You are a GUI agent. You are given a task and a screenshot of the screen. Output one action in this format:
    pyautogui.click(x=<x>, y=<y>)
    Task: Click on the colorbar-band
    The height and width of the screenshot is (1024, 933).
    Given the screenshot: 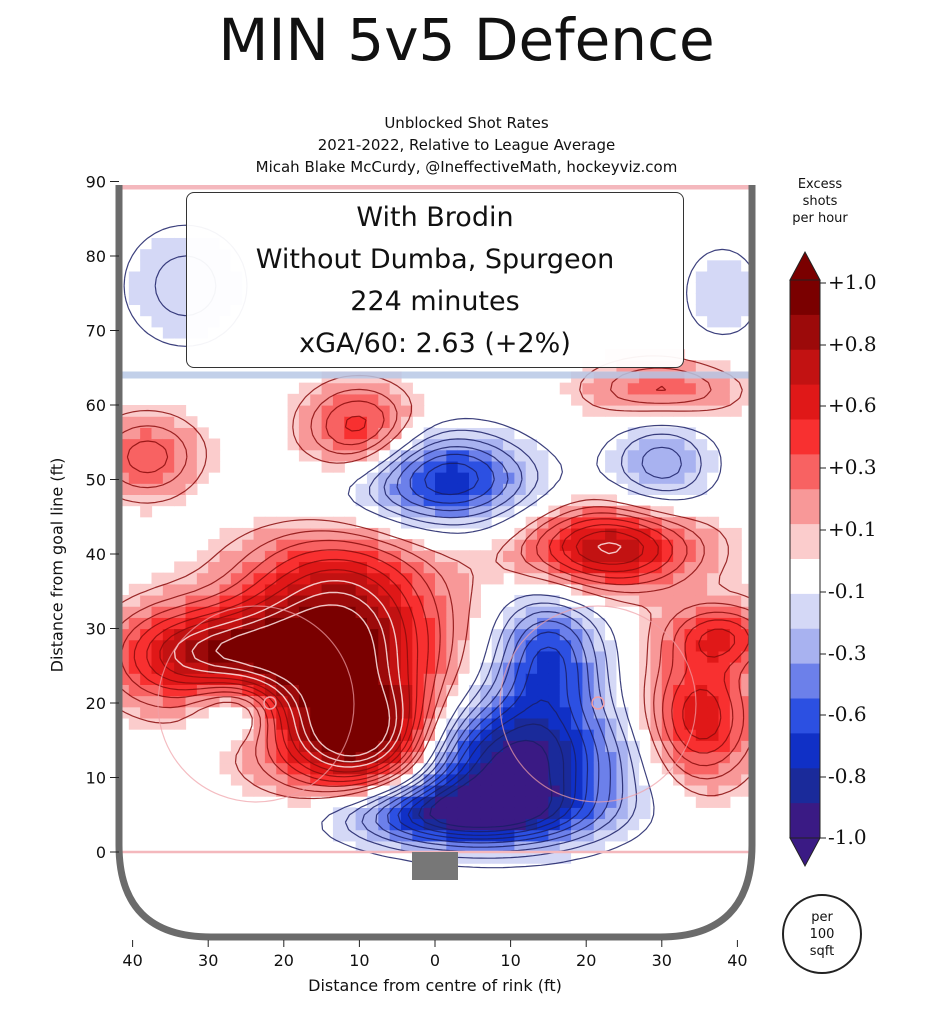 What is the action you would take?
    pyautogui.click(x=805, y=402)
    